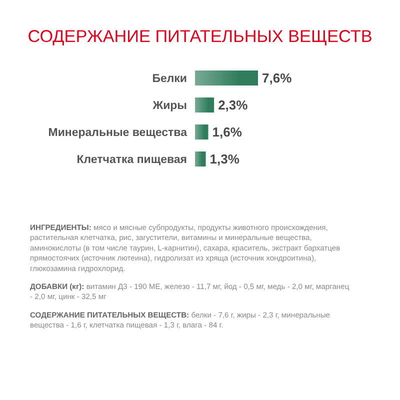  What do you see at coordinates (200, 36) in the screenshot?
I see `chart-title: СОДЕРЖАНИЕ ПИТАТЕЛЬНЫХ ВЕЩЕСТВ` at bounding box center [200, 36].